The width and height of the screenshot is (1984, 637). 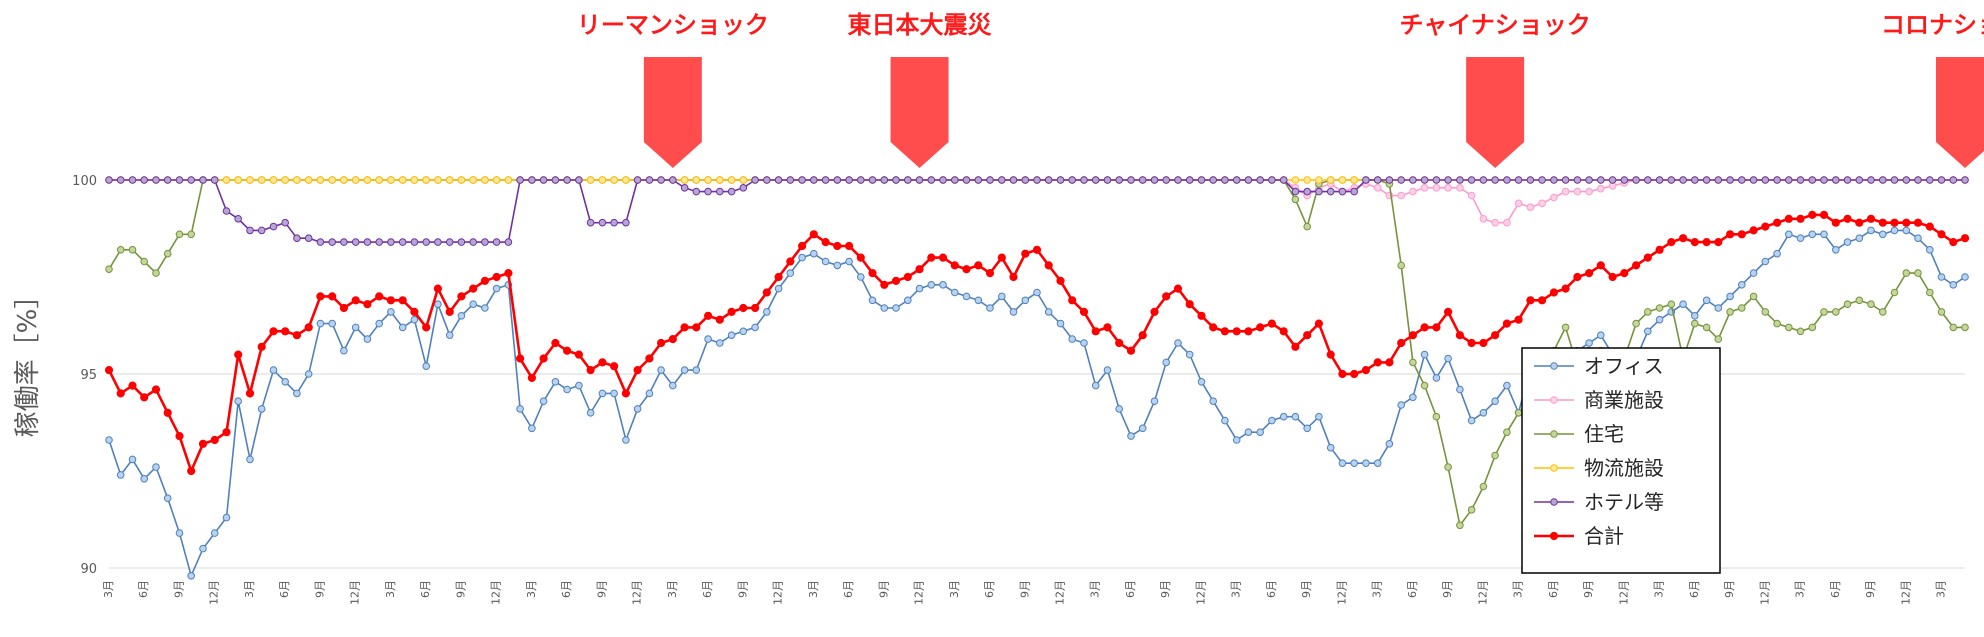 I want to click on legend-entry-0: オフィス, so click(x=1599, y=366).